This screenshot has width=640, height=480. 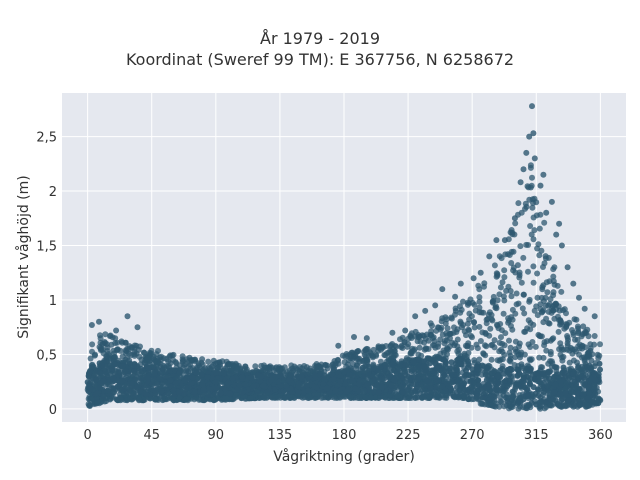 I want to click on y-tick-label: 0,5, so click(x=46, y=355).